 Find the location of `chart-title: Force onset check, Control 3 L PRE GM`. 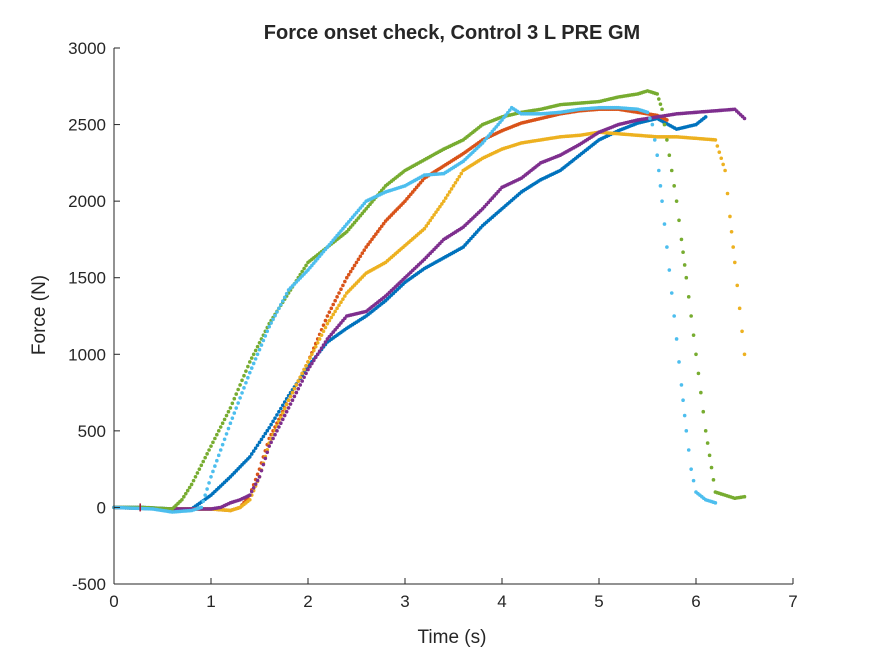

chart-title: Force onset check, Control 3 L PRE GM is located at coordinates (452, 33).